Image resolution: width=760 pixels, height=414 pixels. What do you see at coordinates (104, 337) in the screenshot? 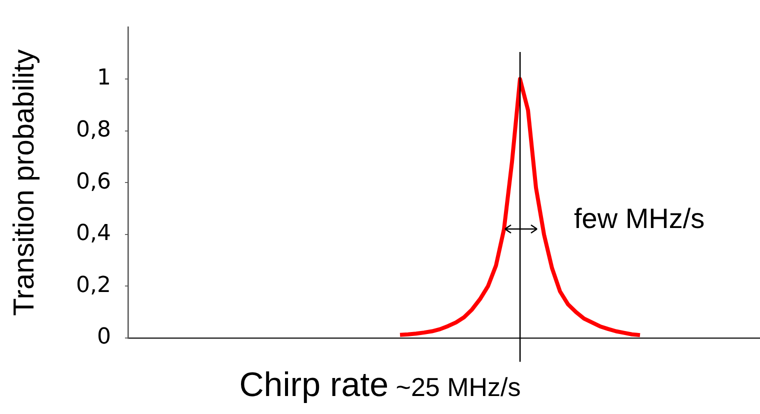
I see `y-tick-label: 0` at bounding box center [104, 337].